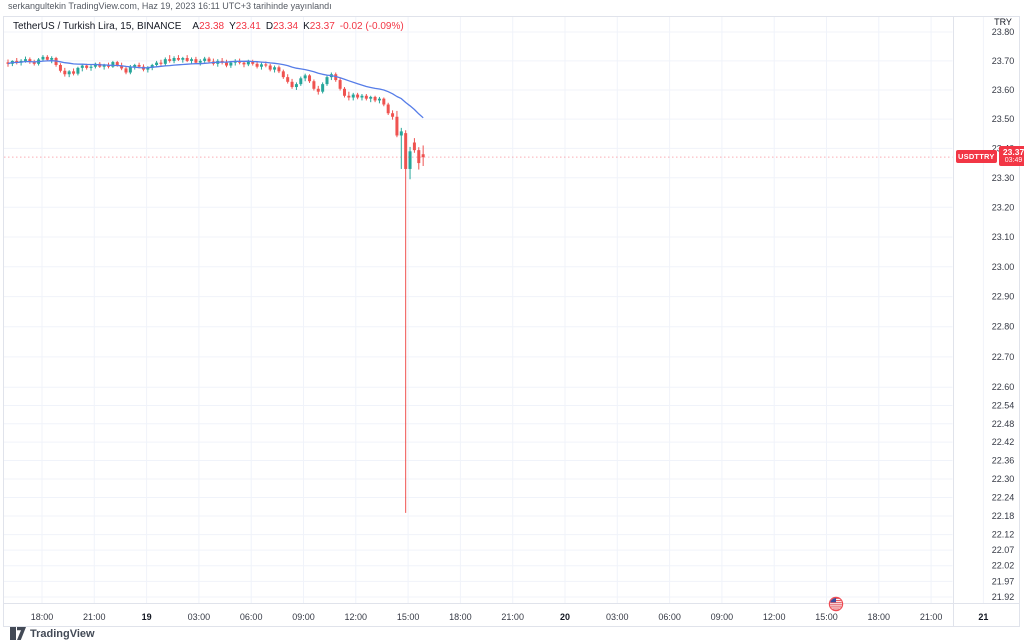  Describe the element at coordinates (1003, 405) in the screenshot. I see `price-tick-label: 22.54` at that location.